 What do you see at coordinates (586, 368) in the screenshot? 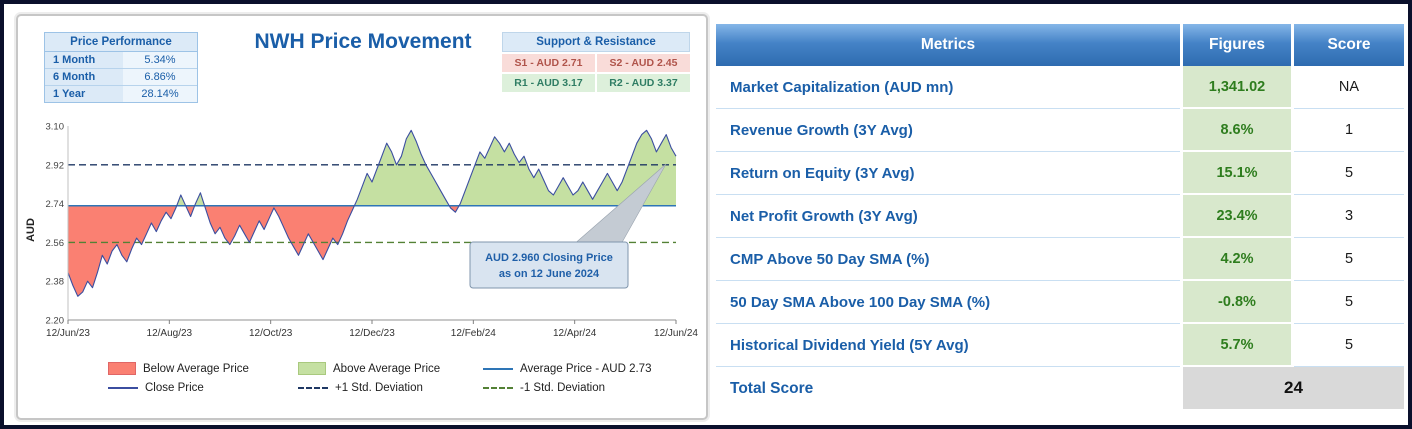
I see `legend-label: Average Price - AUD 2.73` at bounding box center [586, 368].